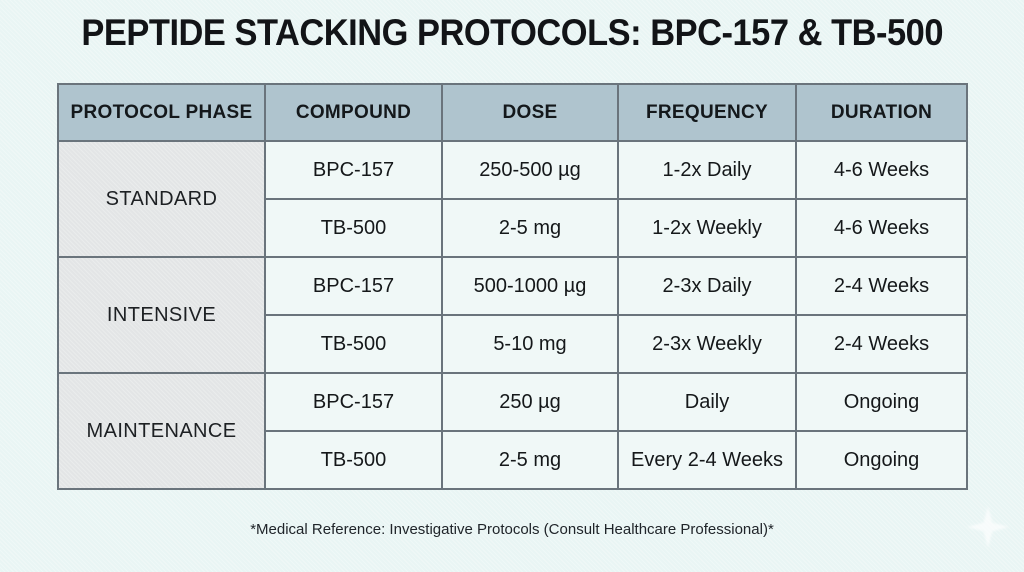 This screenshot has height=572, width=1024. I want to click on table-row: TB-500 5-10 mg 2-3x Weekly 2-4 Weeks, so click(513, 344).